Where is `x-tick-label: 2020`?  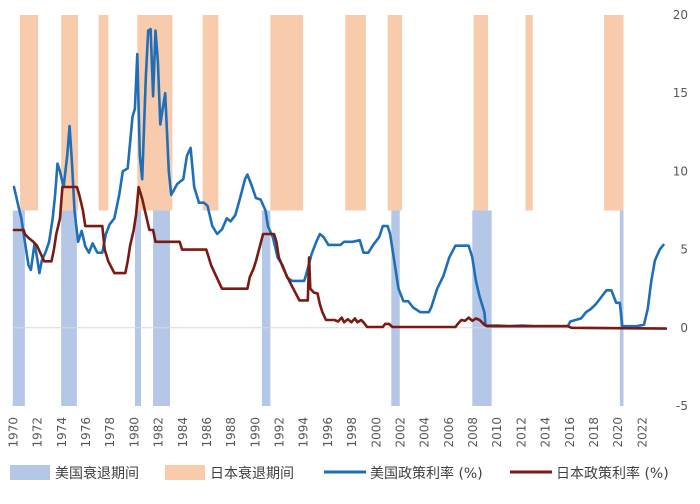 x-tick-label: 2020 is located at coordinates (618, 432).